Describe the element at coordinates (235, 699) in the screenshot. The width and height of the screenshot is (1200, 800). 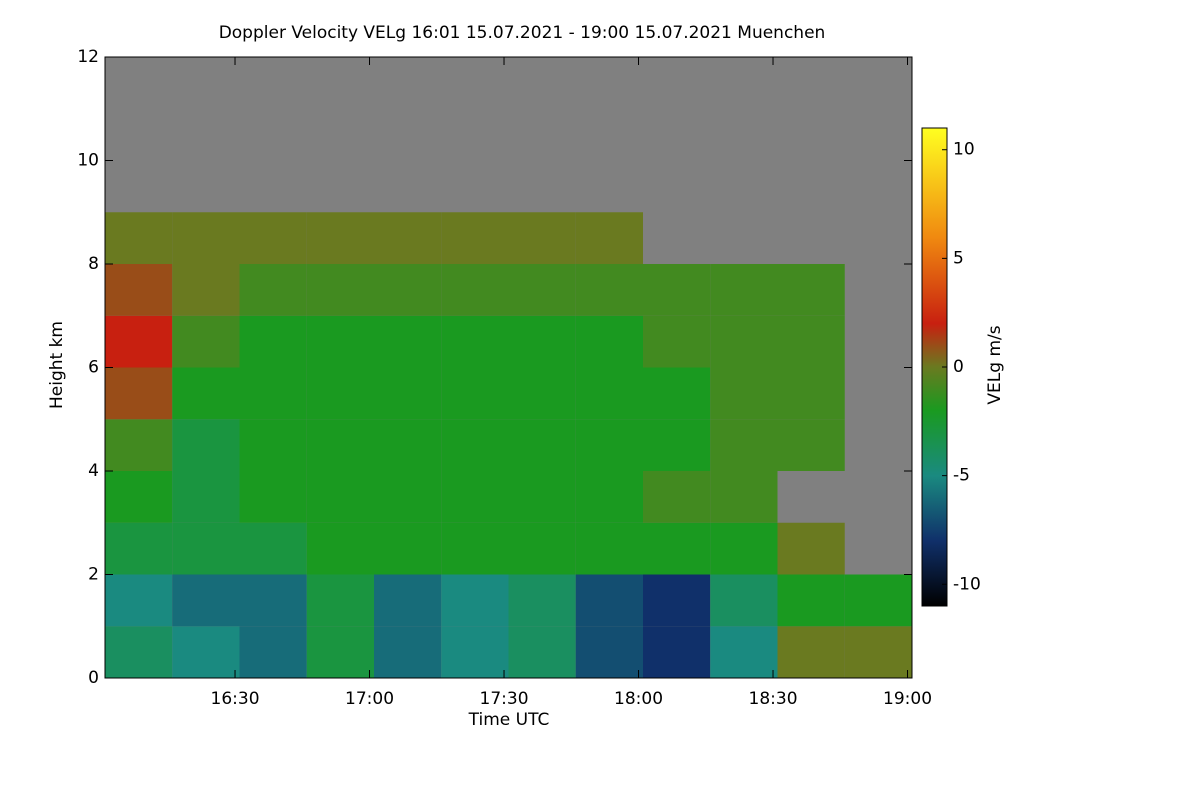
I see `x-tick-label: 16:30` at that location.